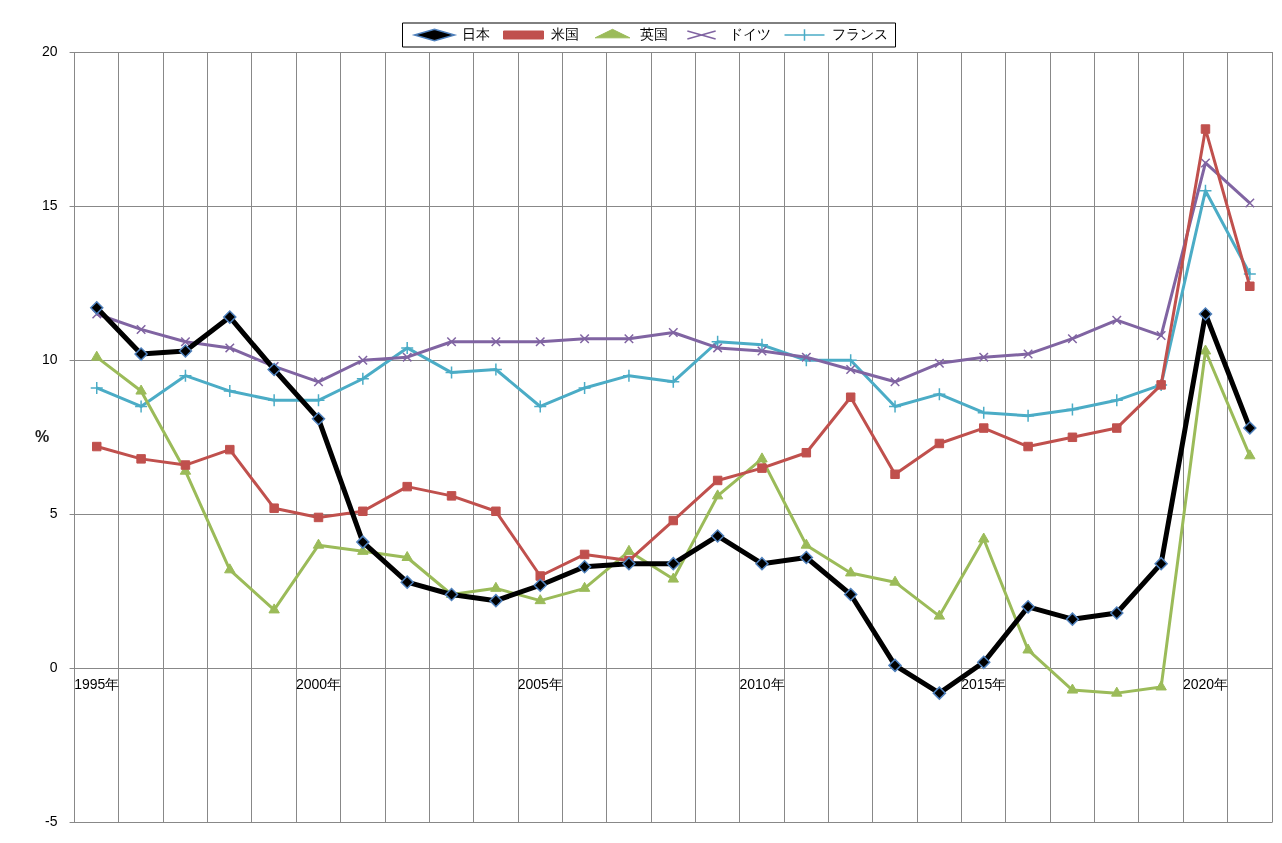 The width and height of the screenshot is (1282, 843). What do you see at coordinates (51, 821) in the screenshot?
I see `y-tick-label: -5` at bounding box center [51, 821].